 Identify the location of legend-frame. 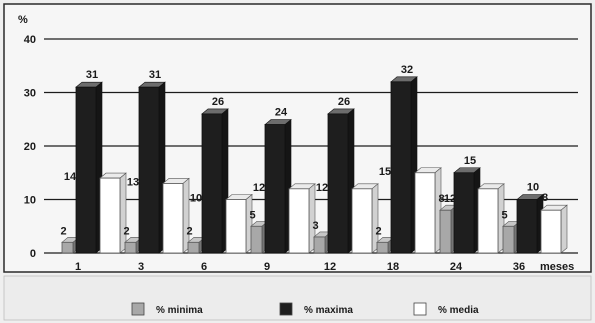
(297, 298).